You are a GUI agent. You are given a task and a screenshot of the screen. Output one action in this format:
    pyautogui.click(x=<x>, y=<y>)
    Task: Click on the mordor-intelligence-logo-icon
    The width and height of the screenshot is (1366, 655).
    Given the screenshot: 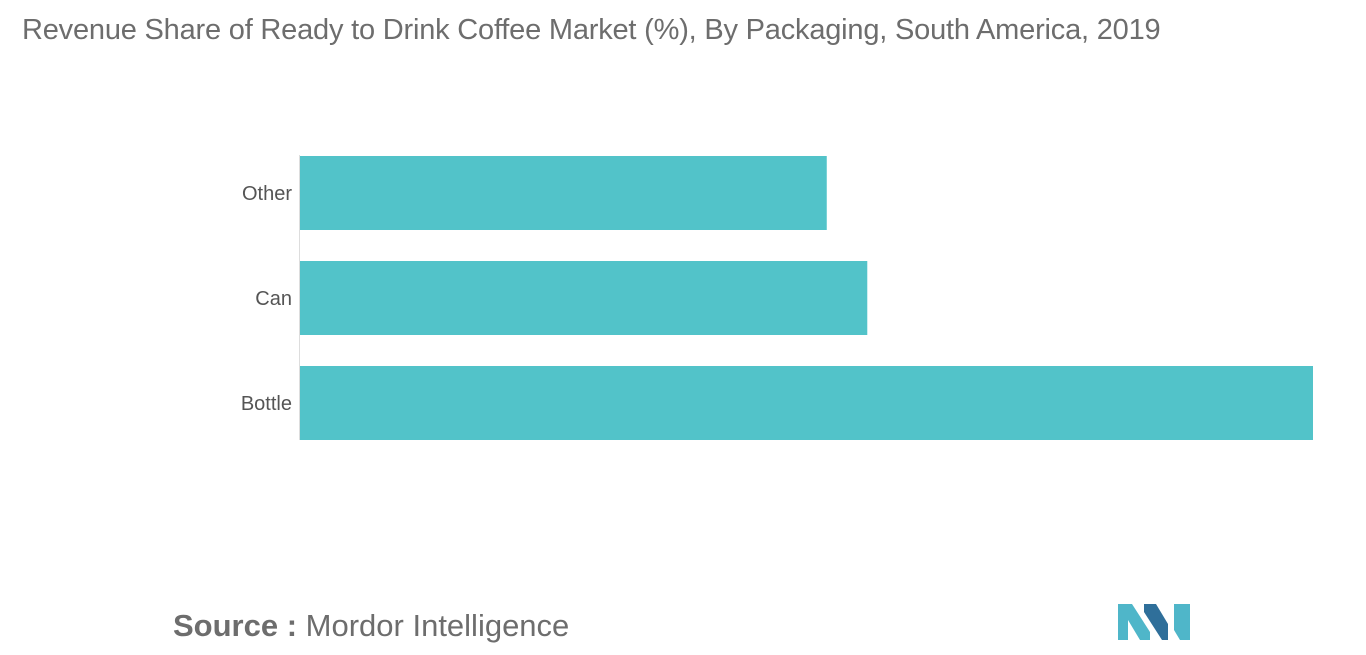 What is the action you would take?
    pyautogui.click(x=1154, y=622)
    